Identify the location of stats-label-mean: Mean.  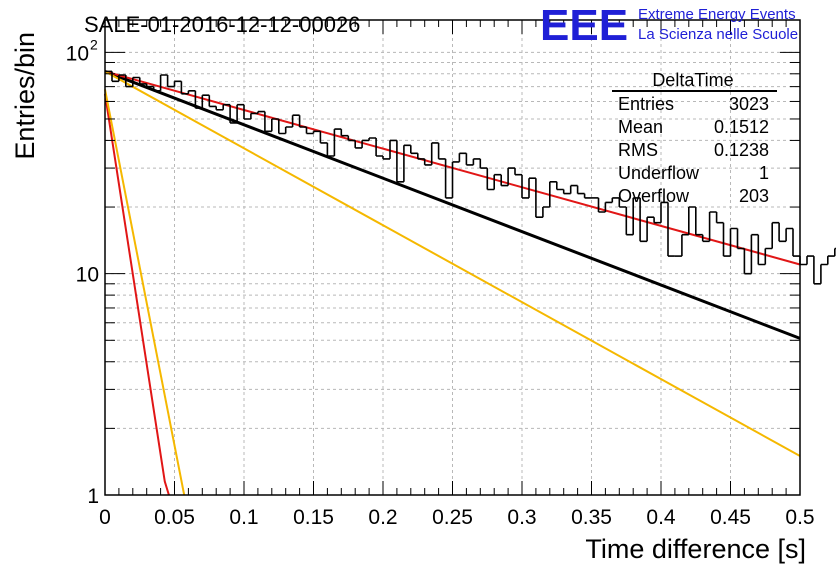
(640, 127).